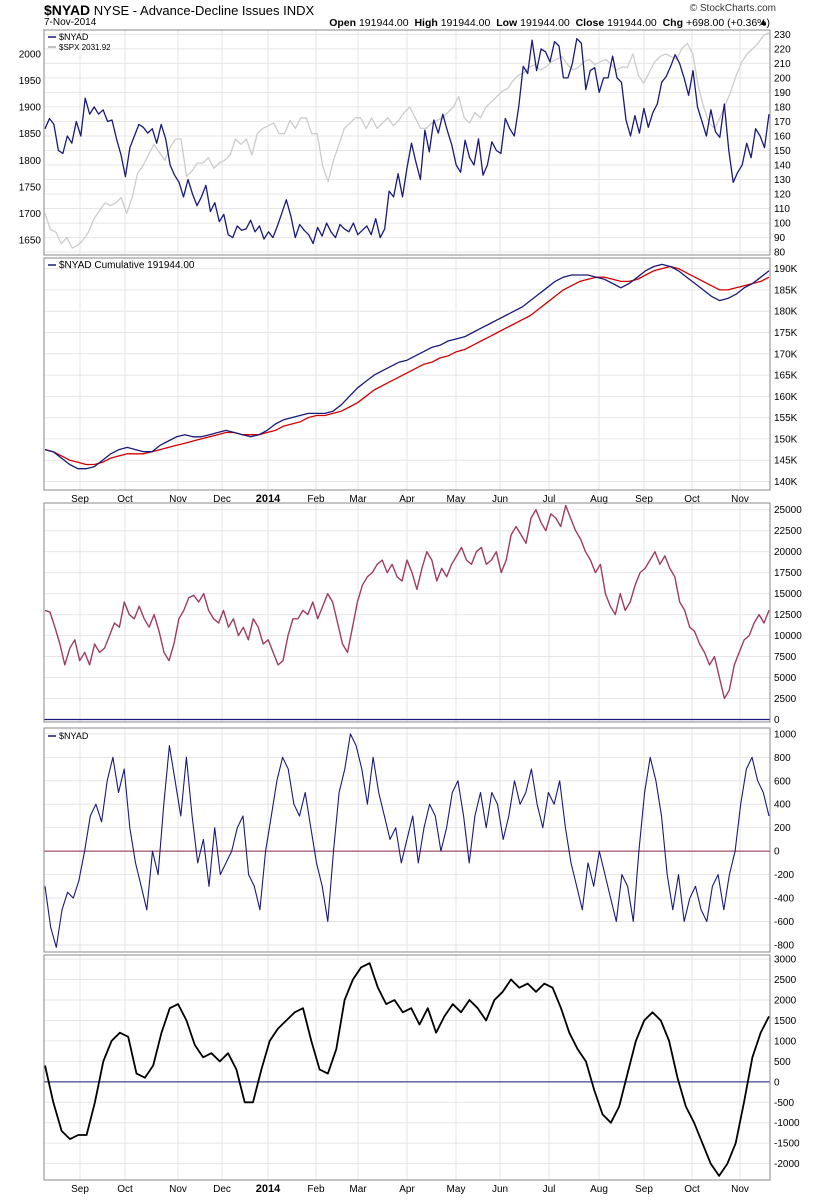 This screenshot has width=820, height=1200. Describe the element at coordinates (785, 699) in the screenshot. I see `osc1-ytick-1: 2500` at that location.